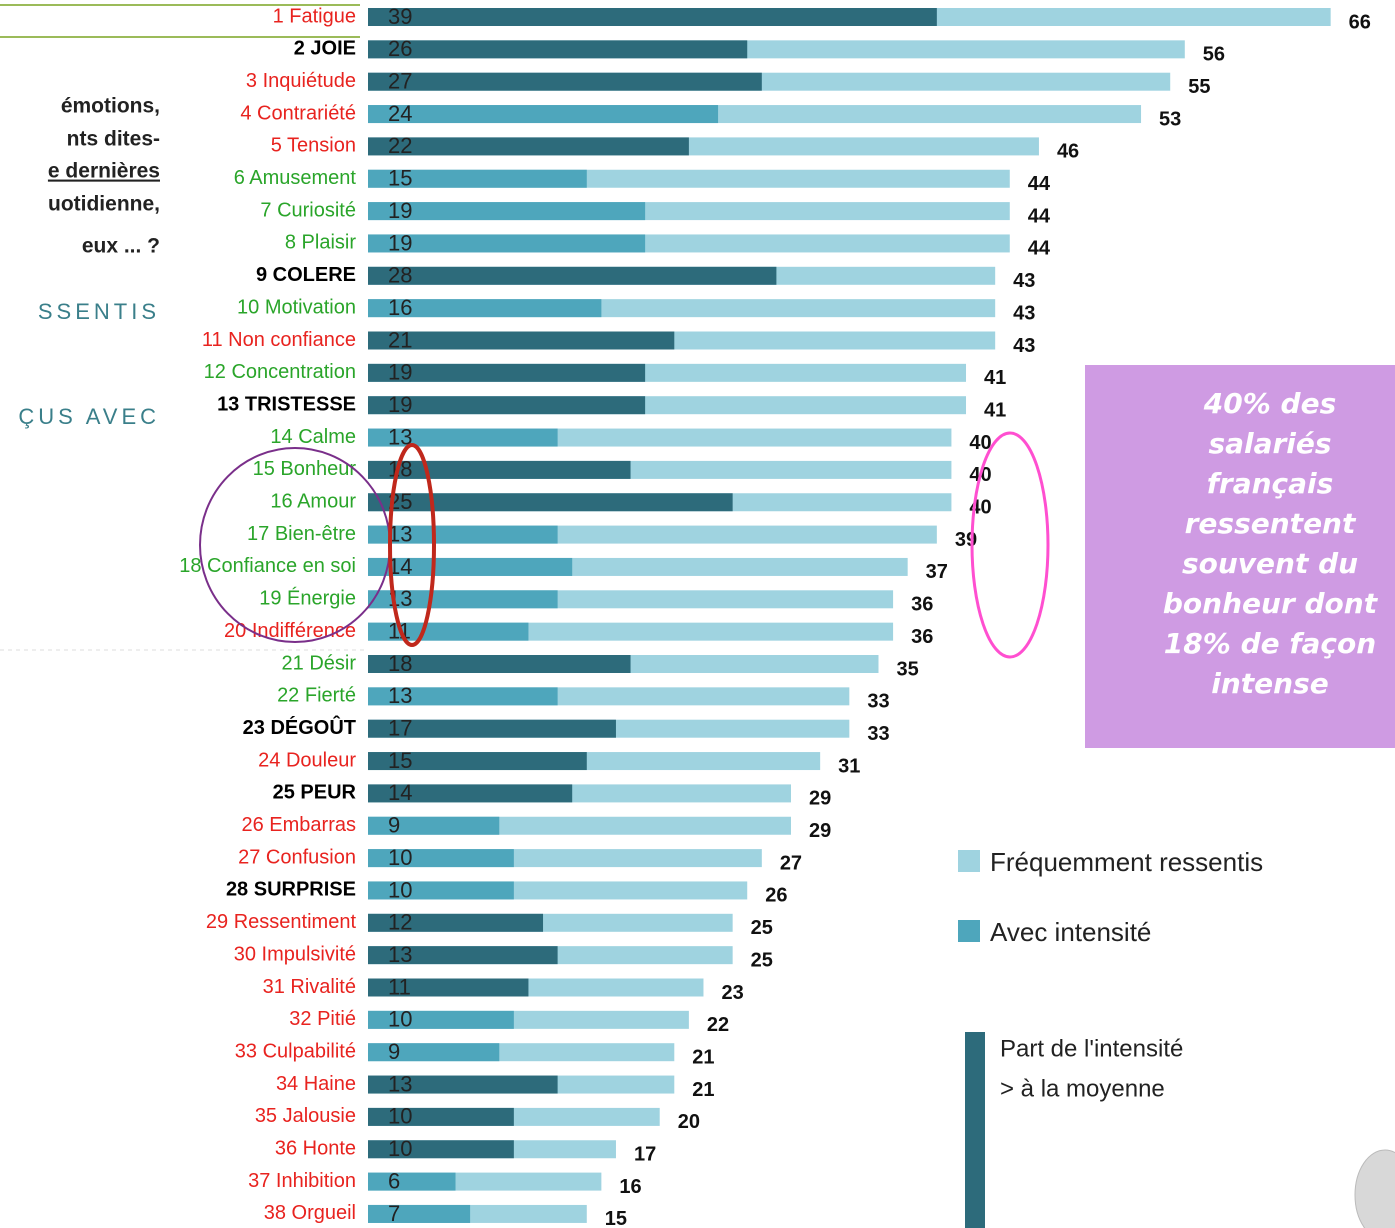 The width and height of the screenshot is (1395, 1228). Describe the element at coordinates (310, 1213) in the screenshot. I see `category-label: 38 Orgueil` at that location.